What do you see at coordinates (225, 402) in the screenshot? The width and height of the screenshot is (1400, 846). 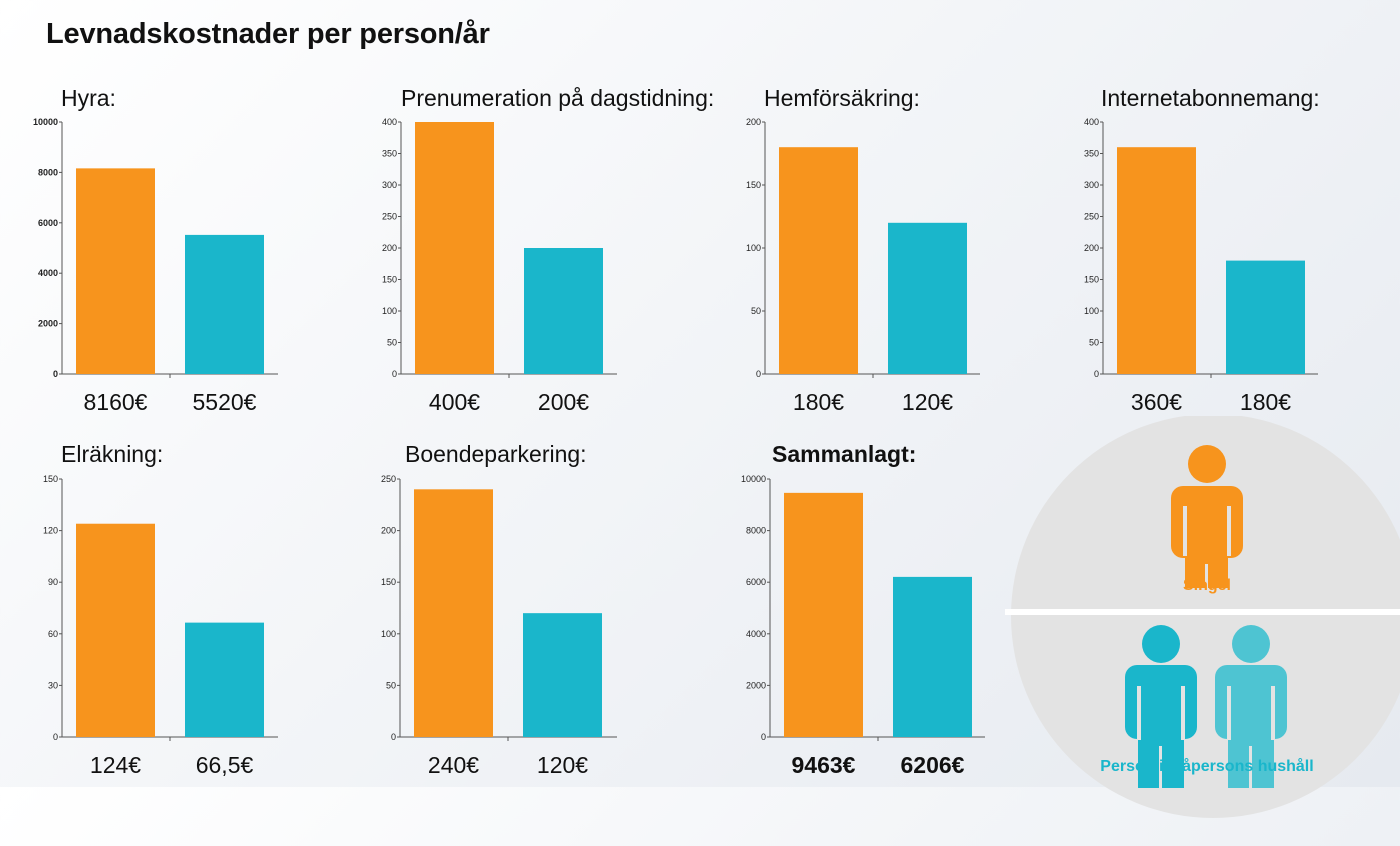 I see `value-label: 5520€` at bounding box center [225, 402].